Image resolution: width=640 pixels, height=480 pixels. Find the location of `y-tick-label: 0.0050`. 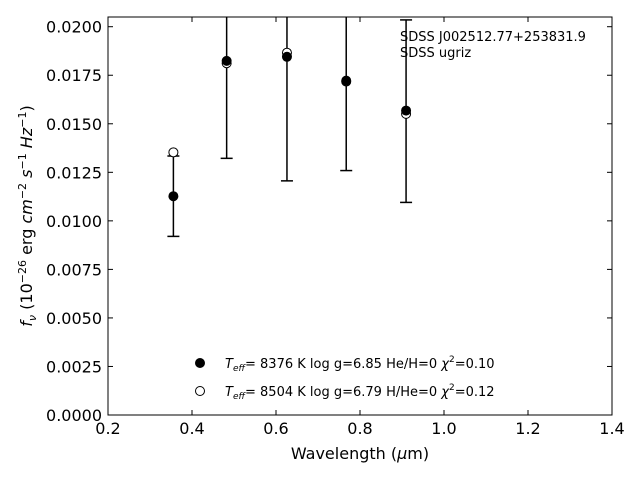

y-tick-label: 0.0050 is located at coordinates (74, 318).